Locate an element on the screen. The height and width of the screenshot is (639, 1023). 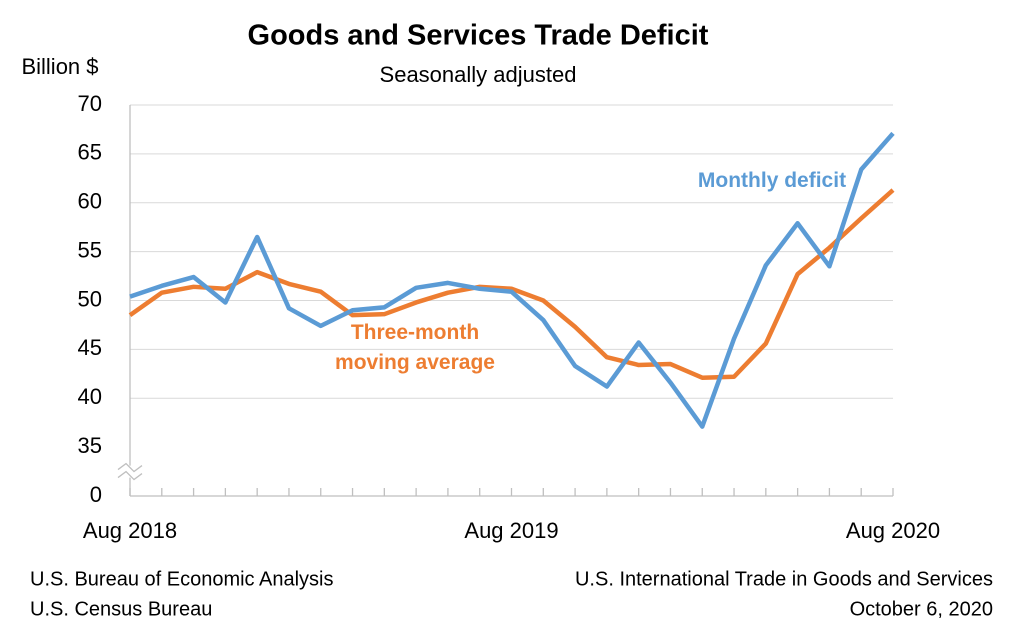
y-tick-label: 0 is located at coordinates (96, 494).